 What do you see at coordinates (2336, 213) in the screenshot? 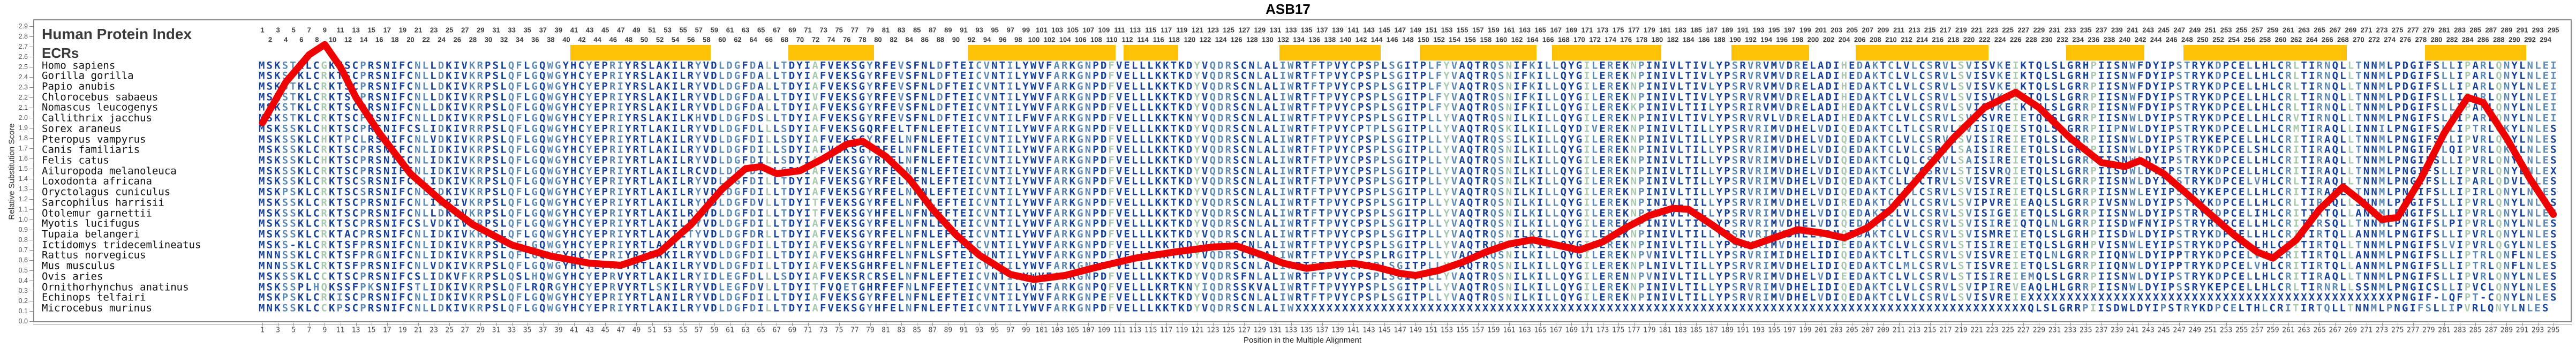
I see `residue-run: TQL` at bounding box center [2336, 213].